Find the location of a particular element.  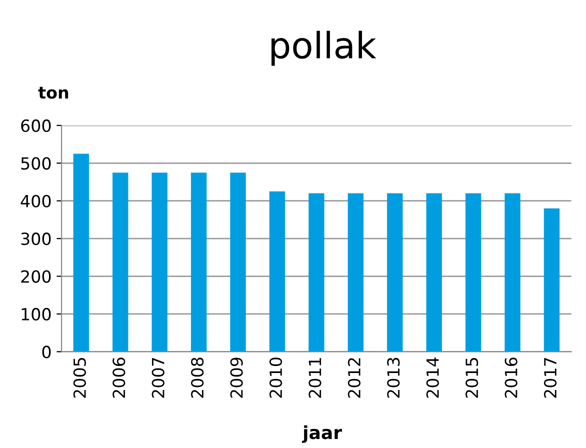

y-tick-label: 300 is located at coordinates (36, 239).